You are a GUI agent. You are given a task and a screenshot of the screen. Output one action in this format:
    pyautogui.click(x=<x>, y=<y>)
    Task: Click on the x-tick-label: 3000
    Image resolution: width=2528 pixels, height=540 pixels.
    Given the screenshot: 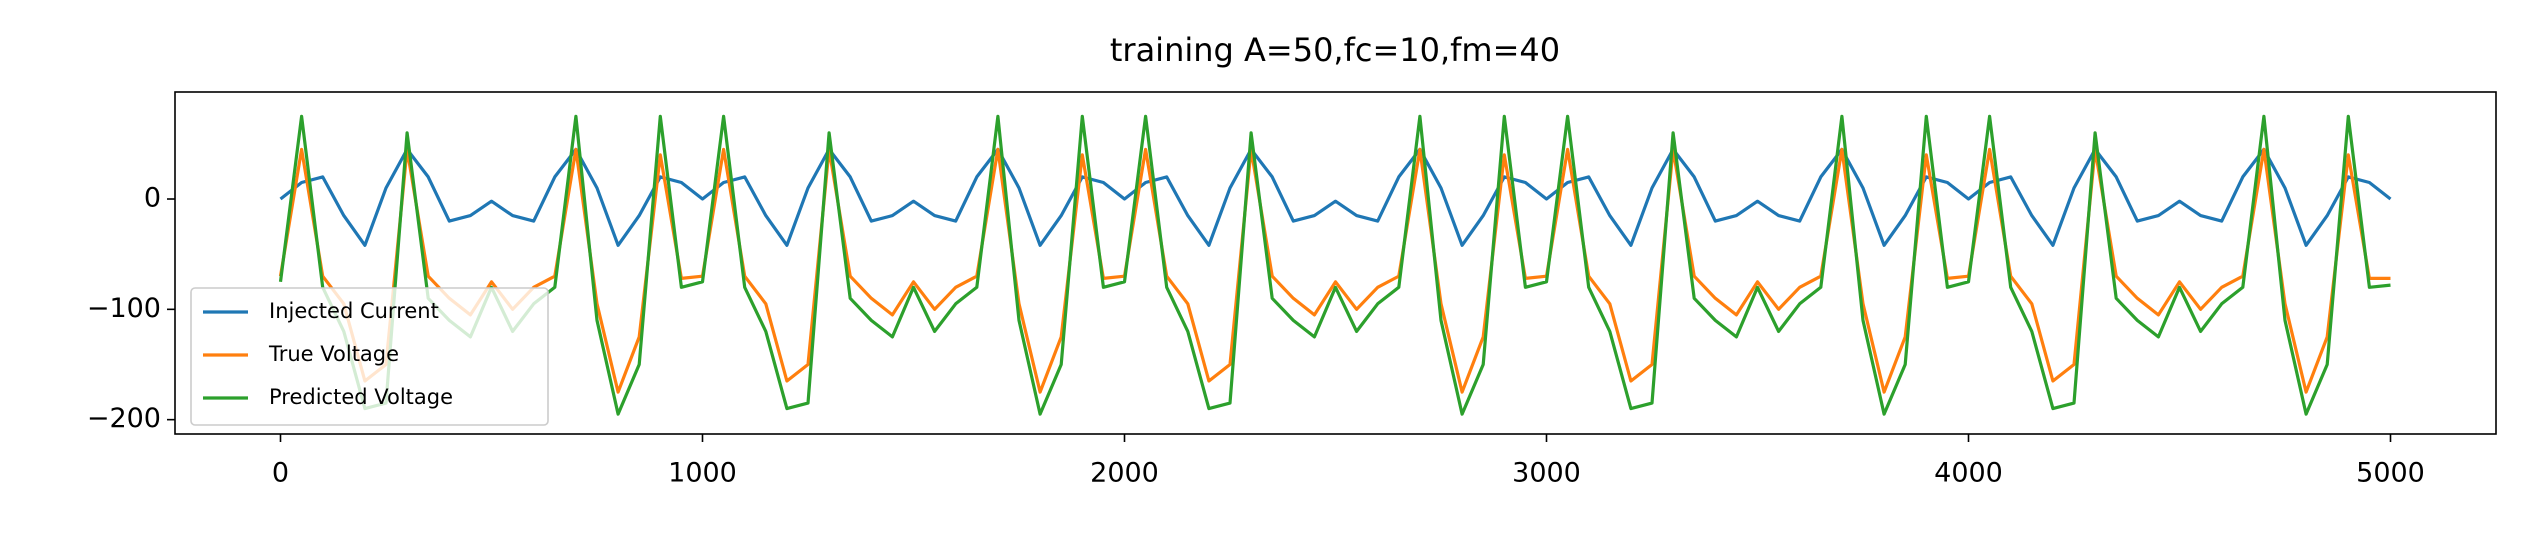 What is the action you would take?
    pyautogui.click(x=1546, y=473)
    